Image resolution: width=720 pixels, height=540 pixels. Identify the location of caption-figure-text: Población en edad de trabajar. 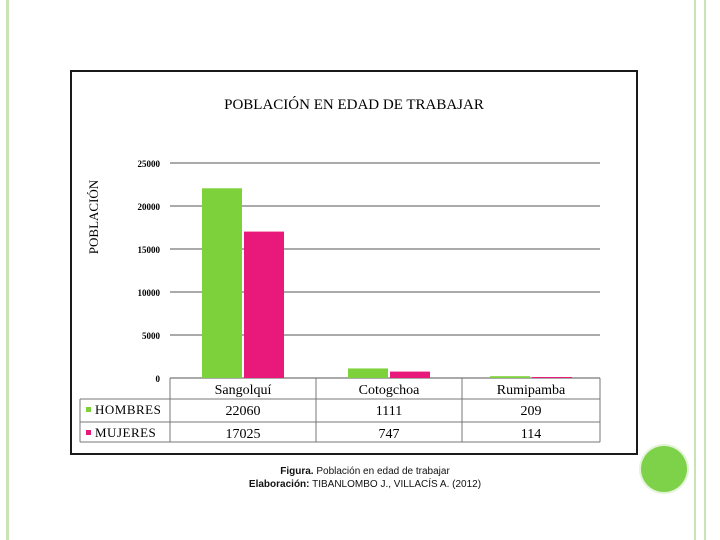
(381, 471).